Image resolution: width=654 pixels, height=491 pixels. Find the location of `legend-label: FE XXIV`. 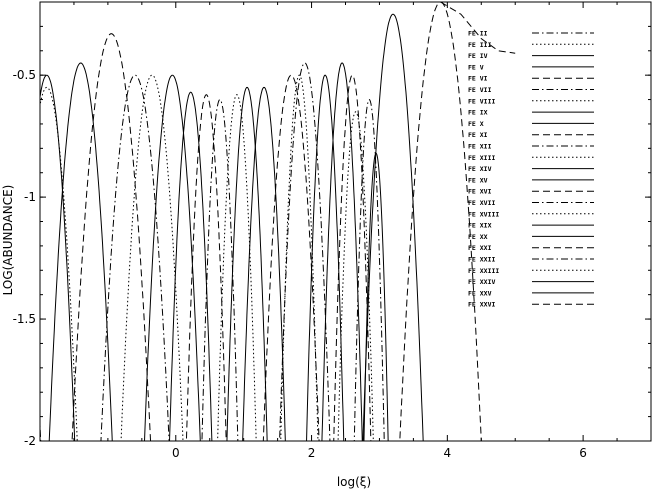

legend-label: FE XXIV is located at coordinates (481, 282).